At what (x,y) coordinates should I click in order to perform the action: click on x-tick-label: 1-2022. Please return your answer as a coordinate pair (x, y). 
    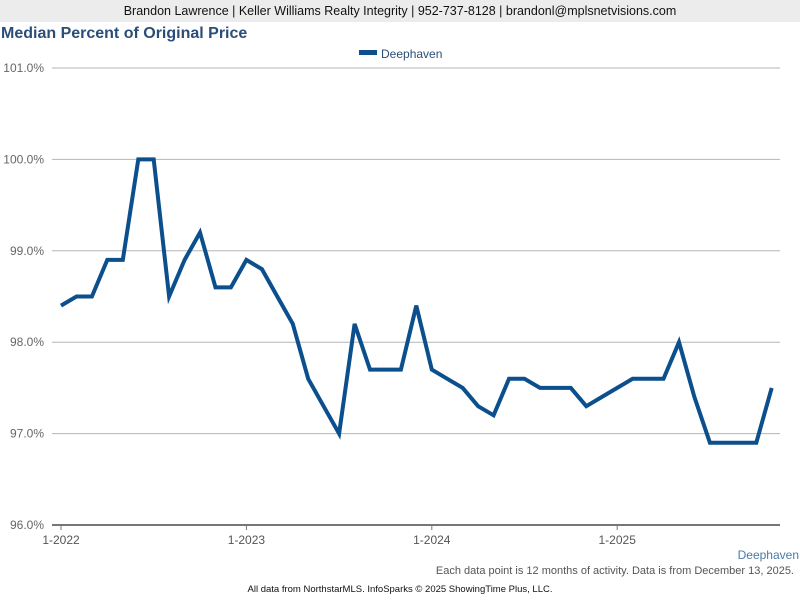
    Looking at the image, I should click on (61, 540).